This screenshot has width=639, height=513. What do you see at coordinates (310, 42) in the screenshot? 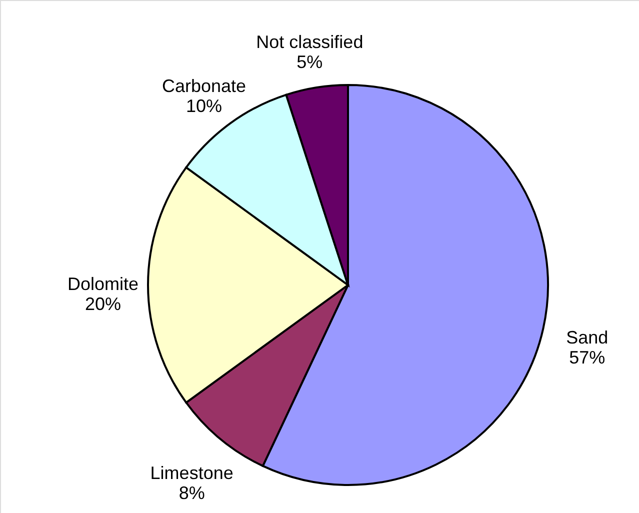
I see `slice-label: Not classified` at bounding box center [310, 42].